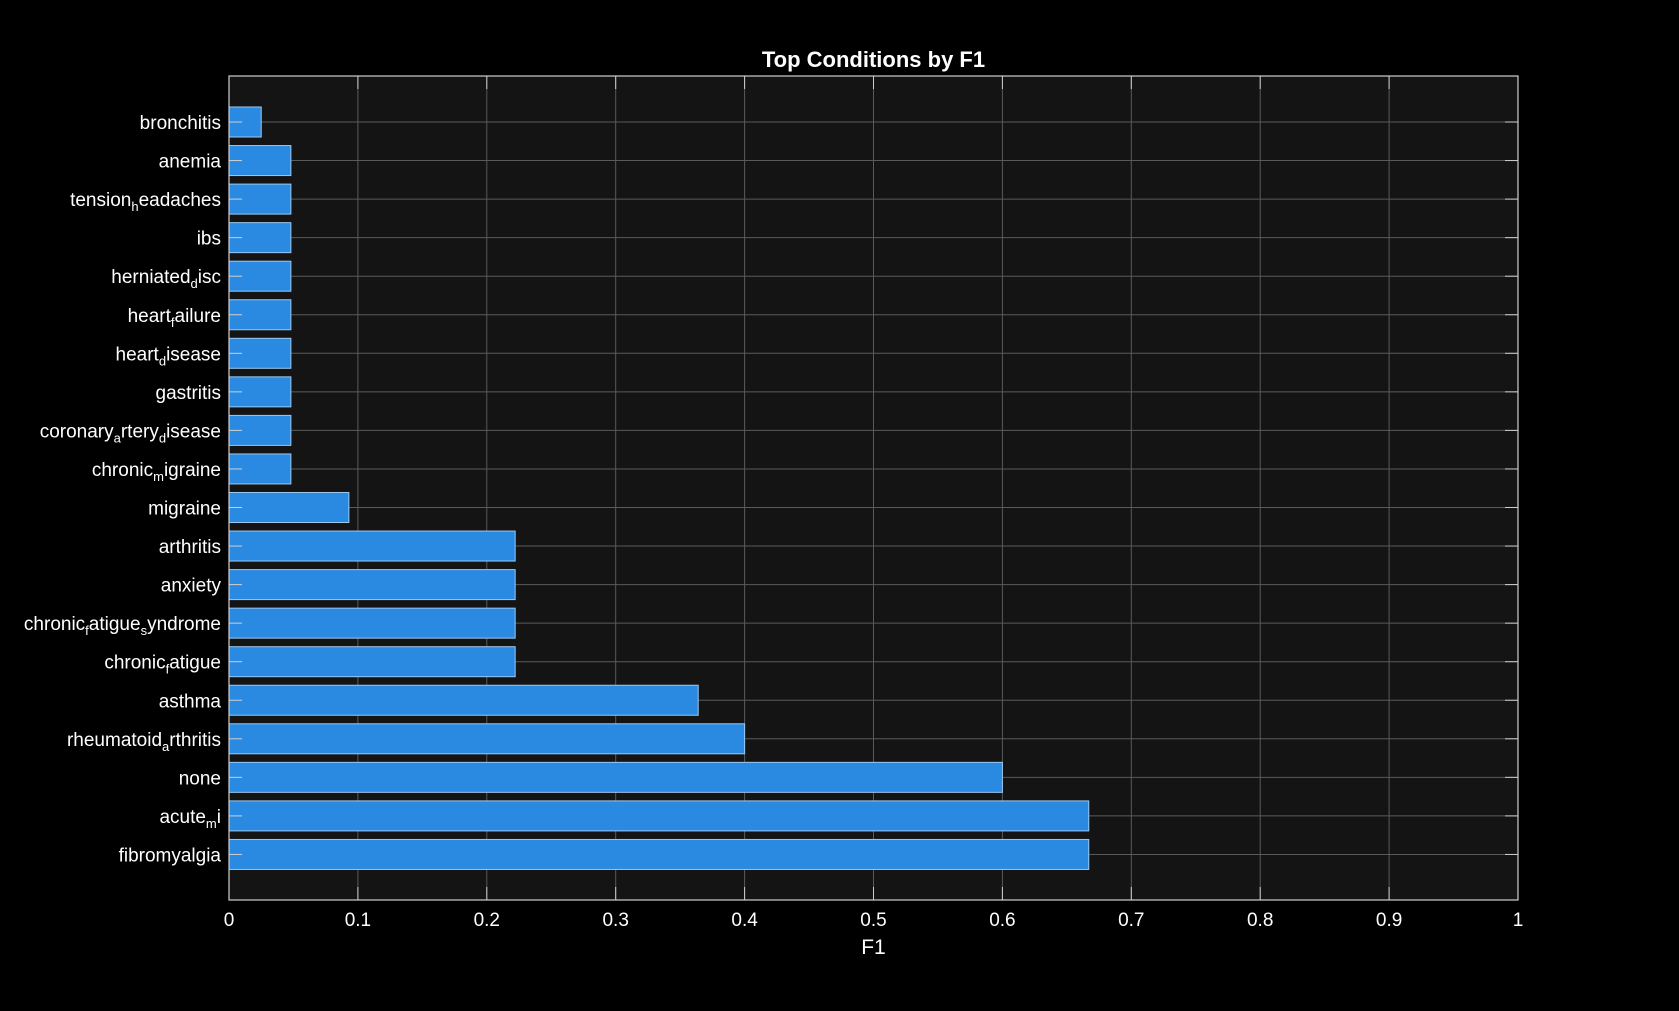 This screenshot has width=1679, height=1011. Describe the element at coordinates (1389, 920) in the screenshot. I see `x-tick-label: 0.9` at that location.